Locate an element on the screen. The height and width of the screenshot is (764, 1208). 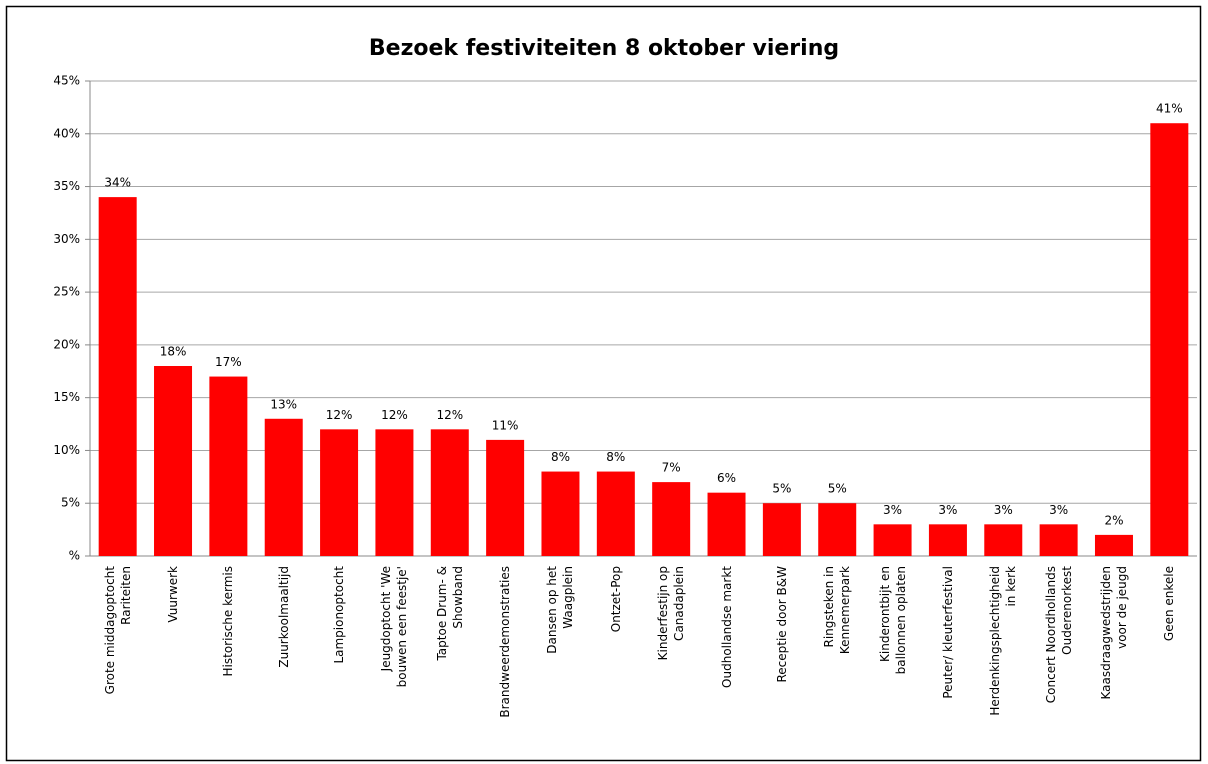
x-tick-label: Ontzet-Pop is located at coordinates (615, 599).